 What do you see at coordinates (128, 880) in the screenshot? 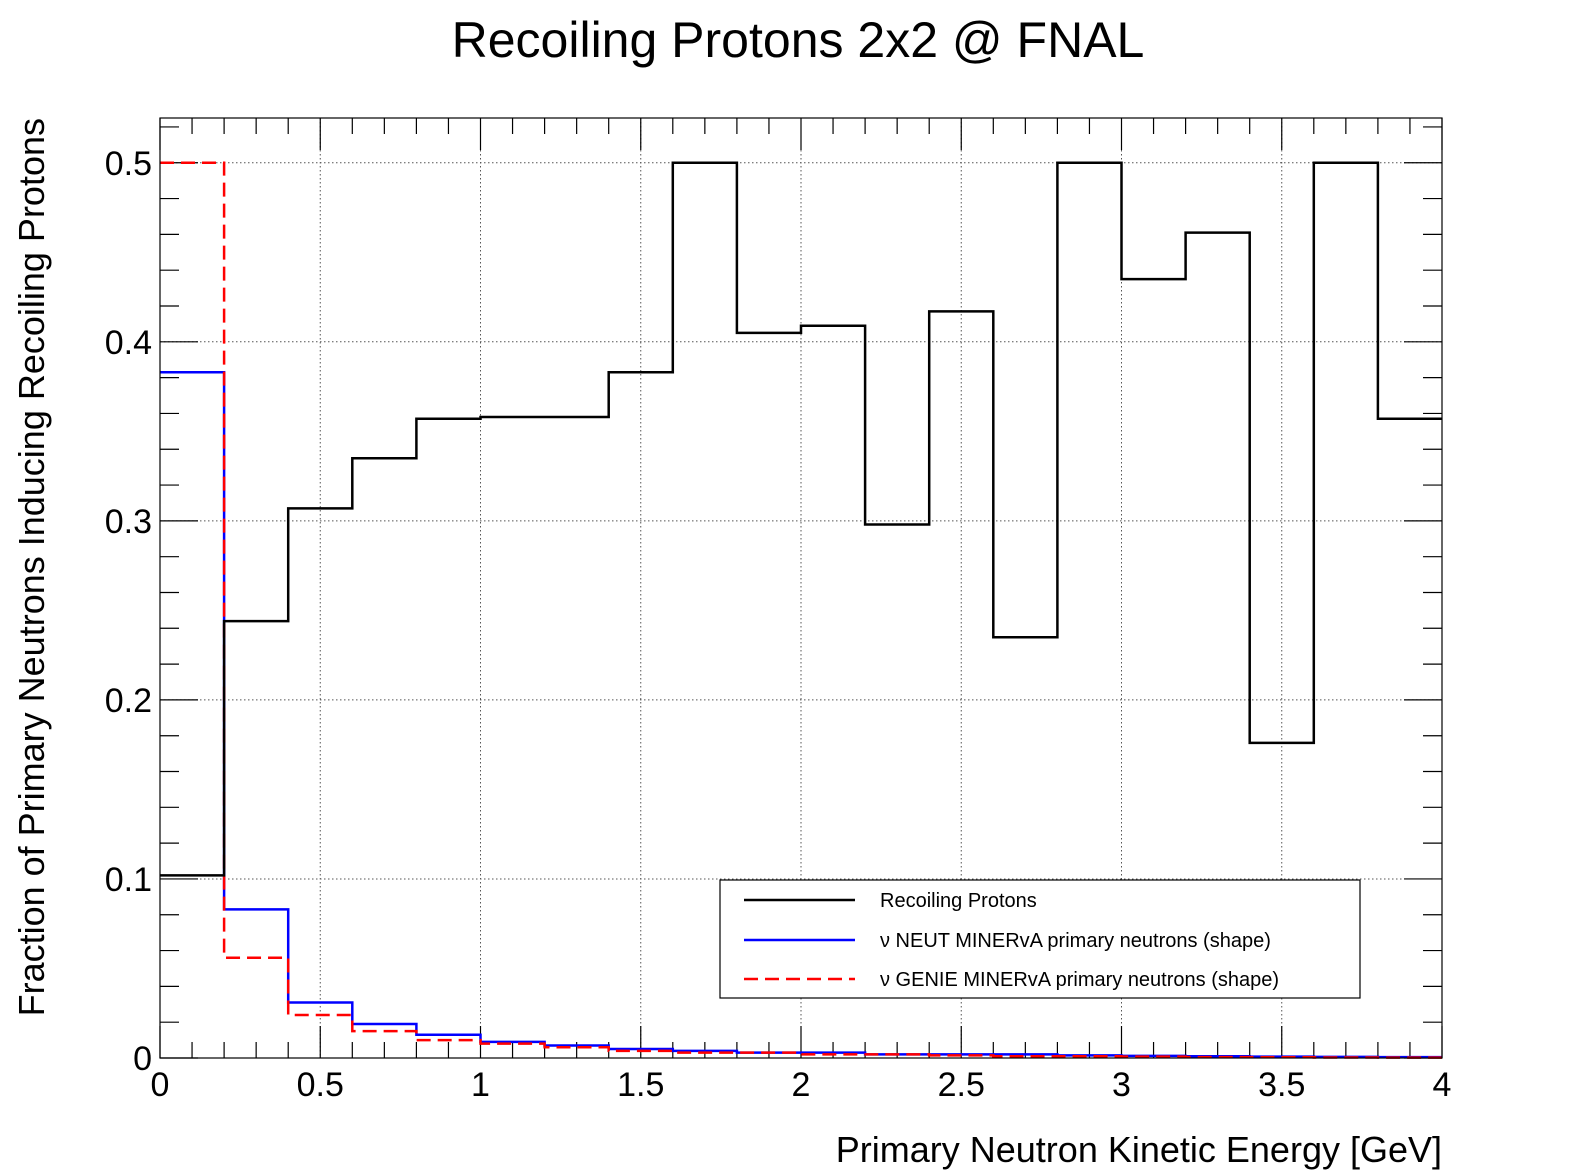
I see `y-tick-label: 0.1` at bounding box center [128, 880].